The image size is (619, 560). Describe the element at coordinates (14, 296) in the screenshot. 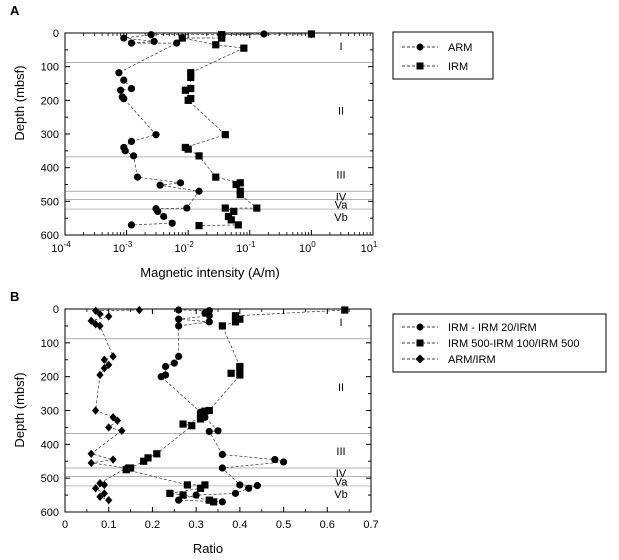

I see `panel-b-label: B` at that location.